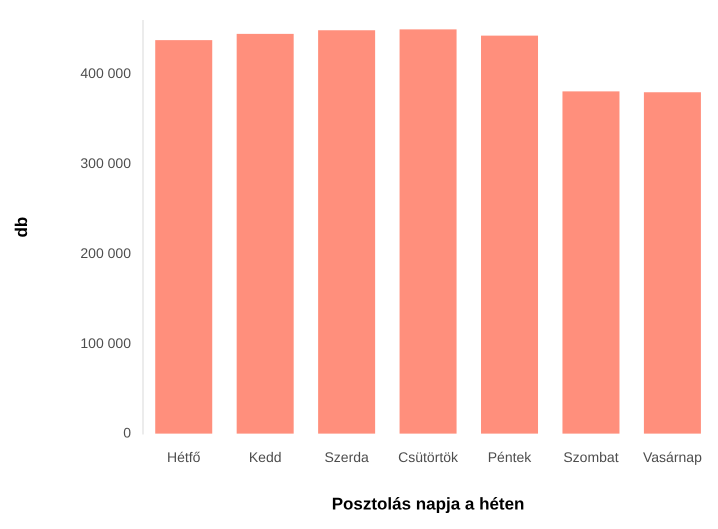 The width and height of the screenshot is (718, 529). I want to click on y-tick-label: 400 000, so click(106, 73).